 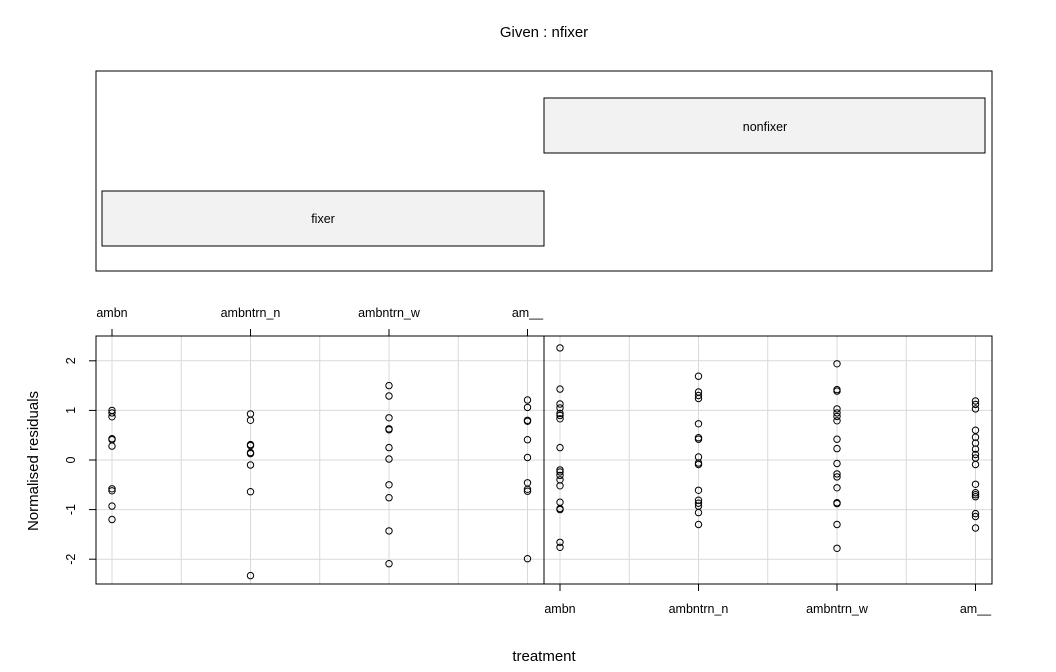 What do you see at coordinates (33, 461) in the screenshot?
I see `y-axis-title: Normalised residuals` at bounding box center [33, 461].